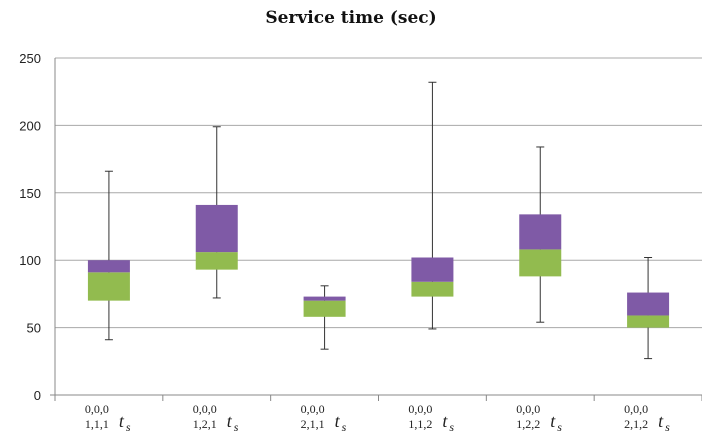 This screenshot has width=702, height=437. I want to click on x-tick-label-bottom: 1,2,1, so click(205, 424).